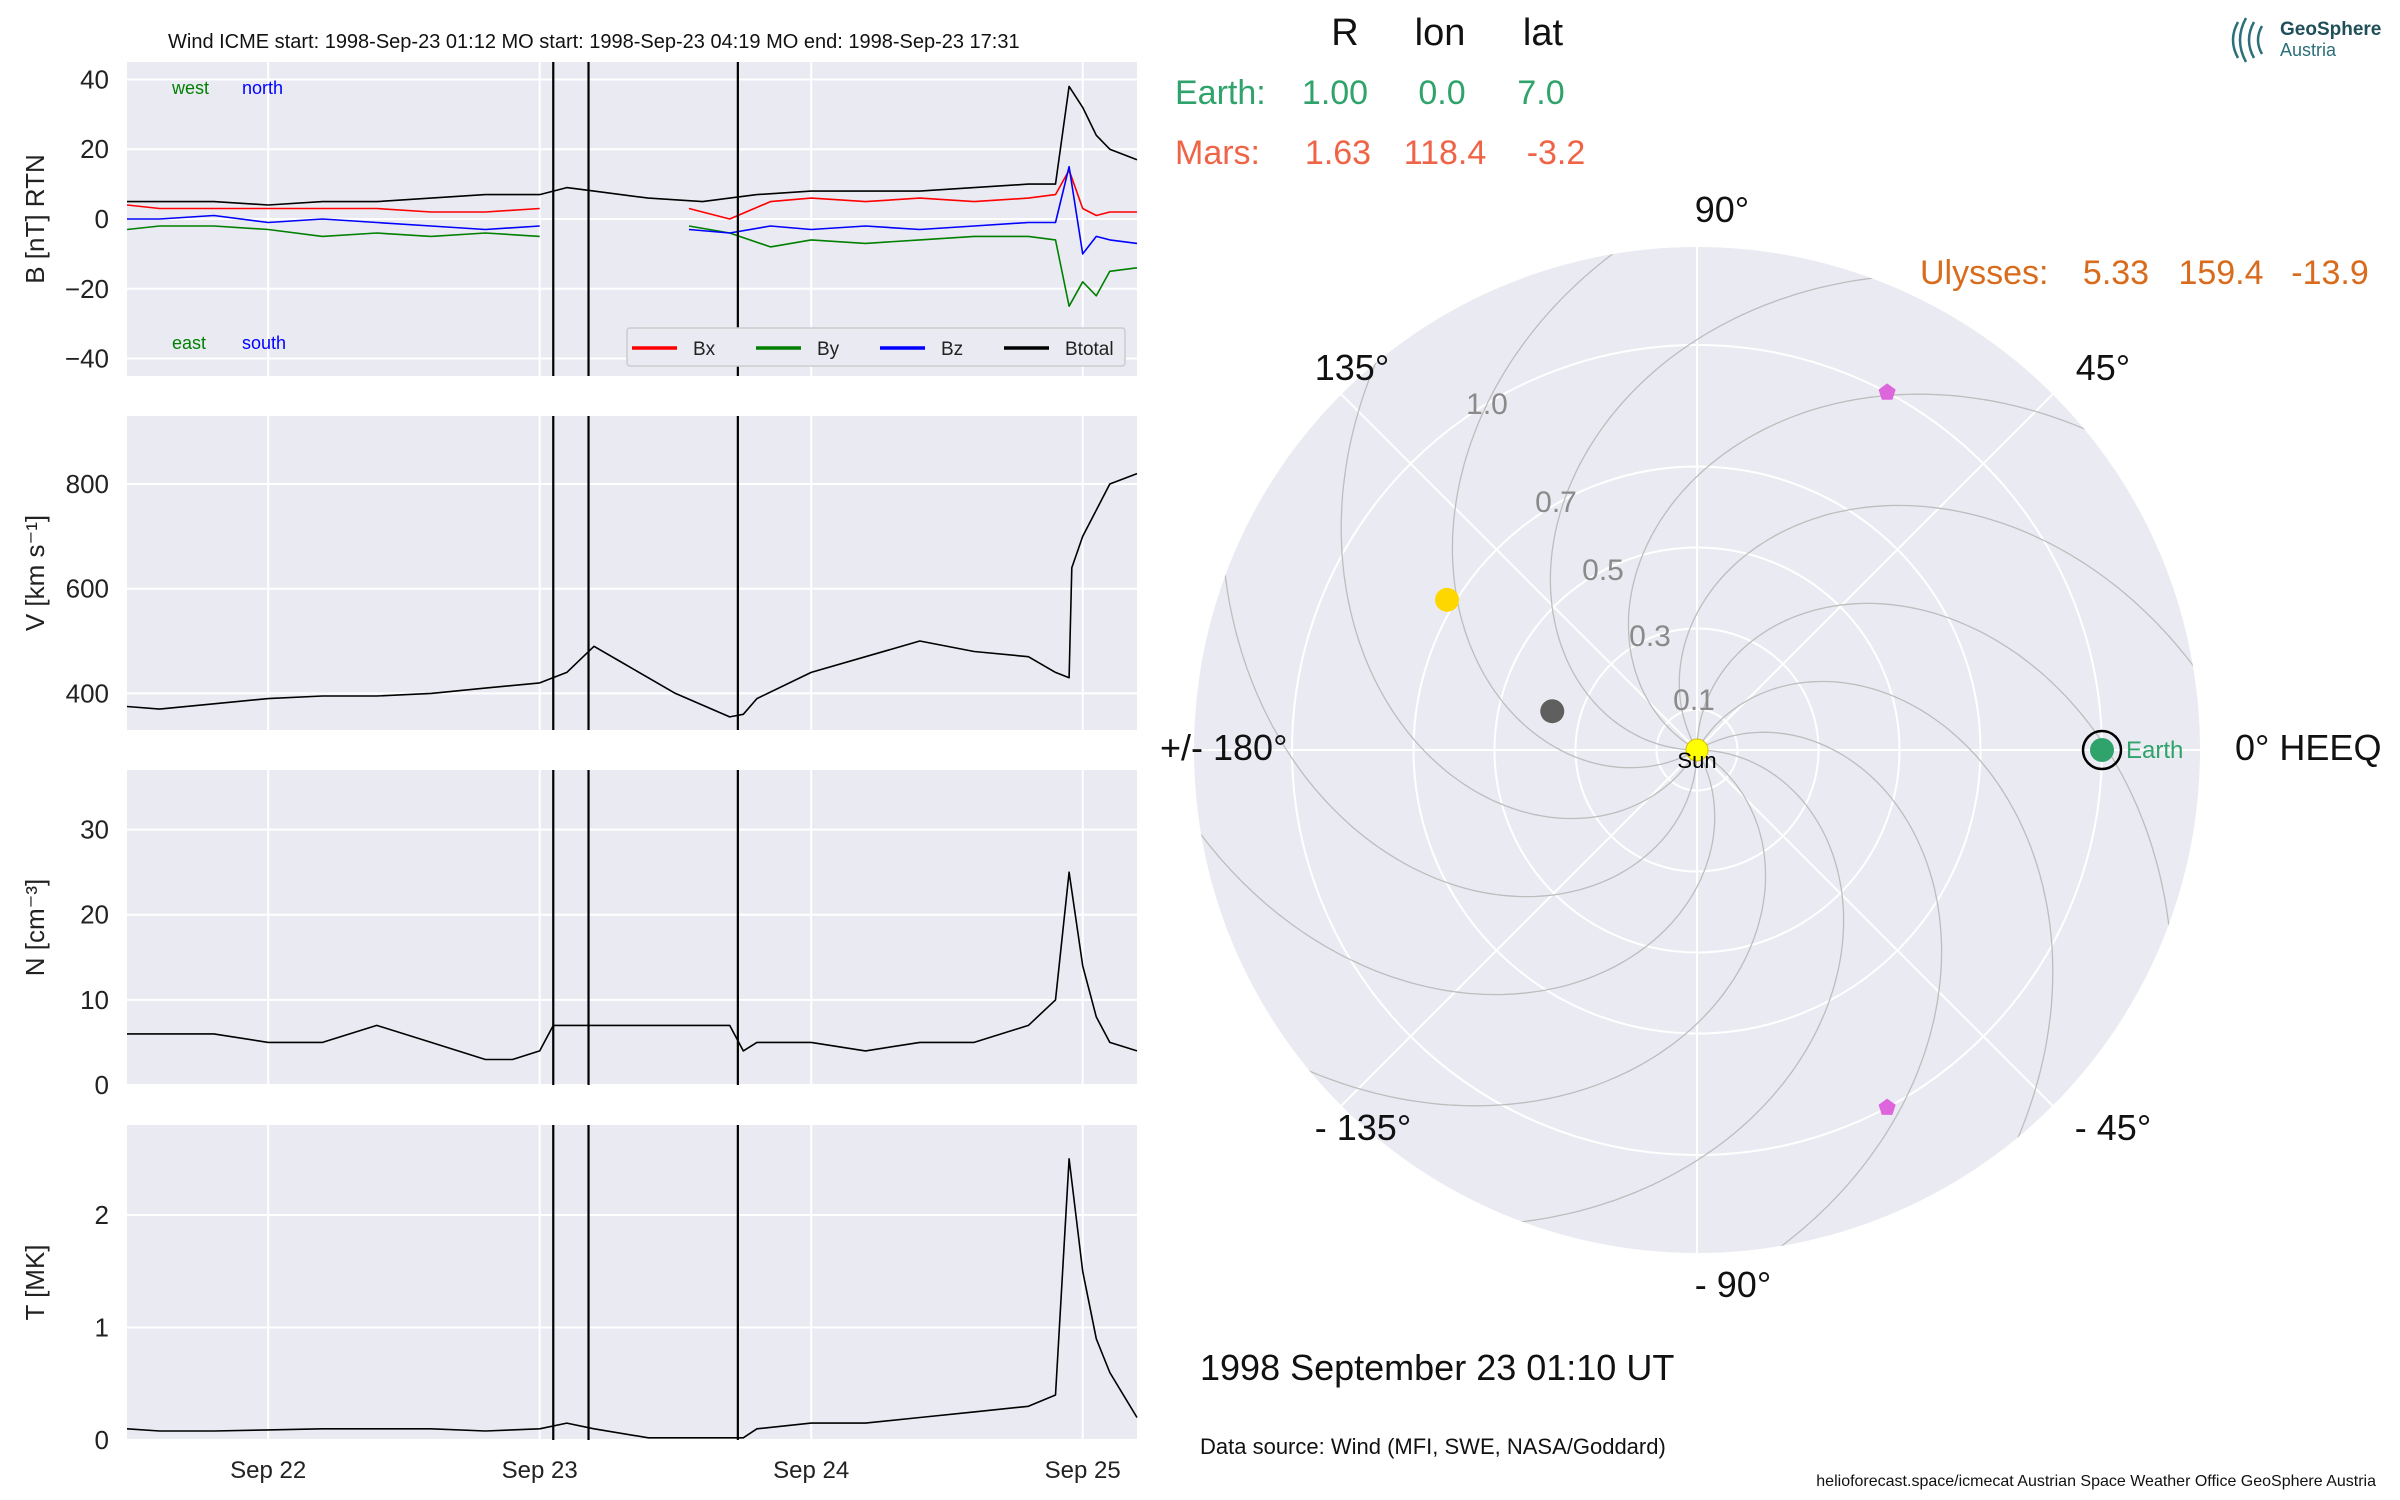  I want to click on pos-ulysses-lat: -13.9, so click(2330, 273).